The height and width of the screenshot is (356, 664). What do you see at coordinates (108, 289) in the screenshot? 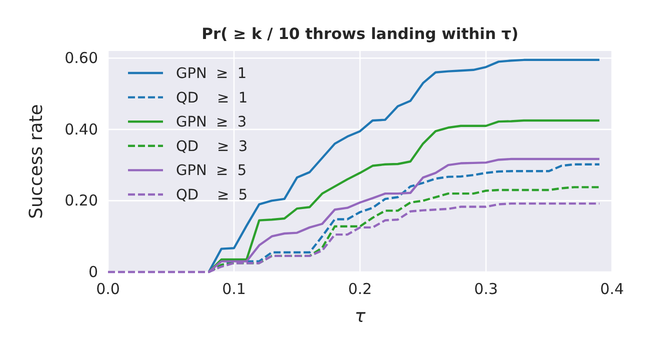
I see `x-tick-label: 0.0` at bounding box center [108, 289].